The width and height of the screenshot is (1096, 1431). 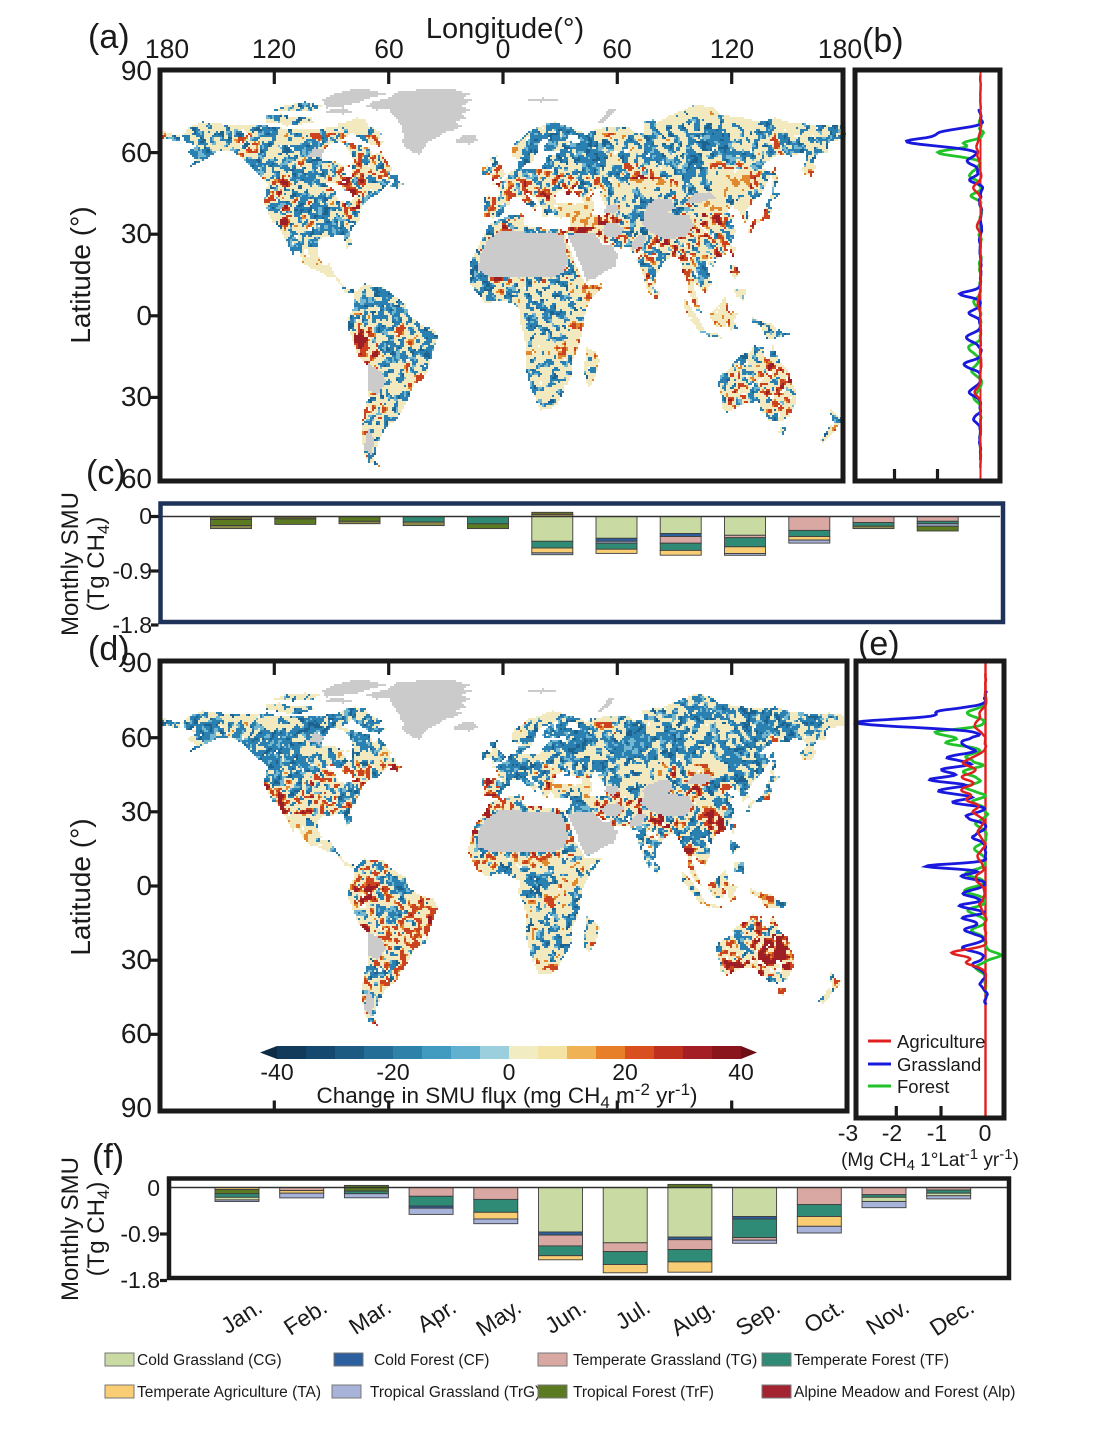 What do you see at coordinates (108, 1157) in the screenshot?
I see `svg-text: (f)` at bounding box center [108, 1157].